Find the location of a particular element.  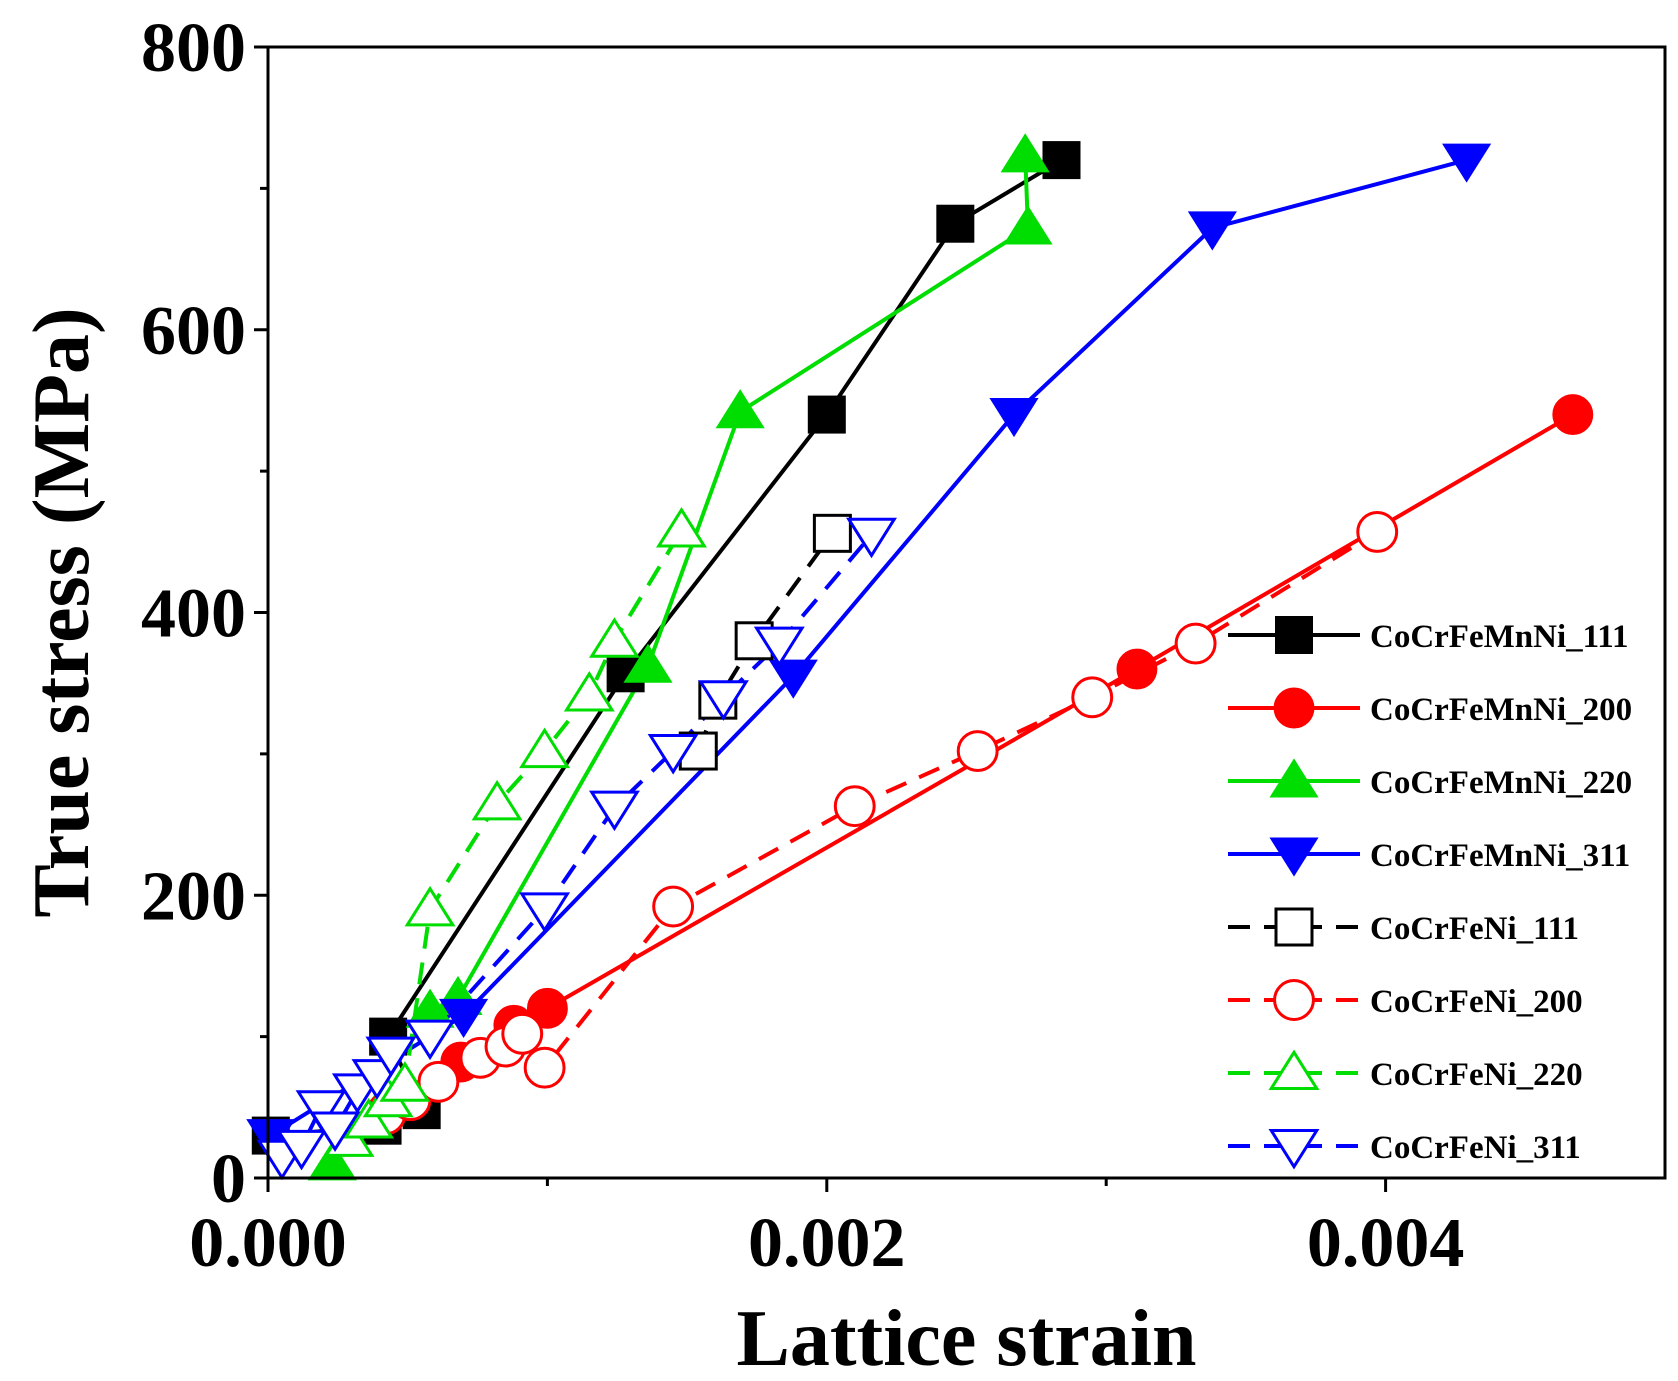

legend-label: CoCrFeNi_311 is located at coordinates (1475, 1148).